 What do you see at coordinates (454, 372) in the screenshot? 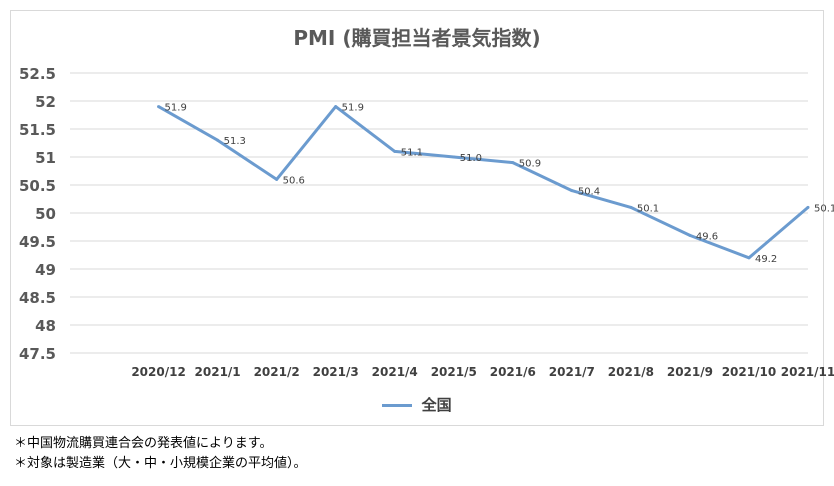
I see `x-tick-label: 2021/5` at bounding box center [454, 372].